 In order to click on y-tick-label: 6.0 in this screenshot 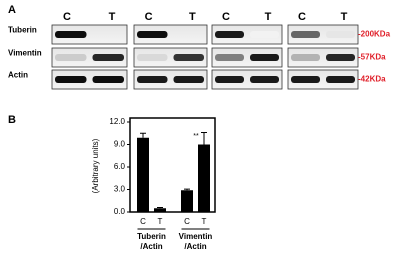, I will do `click(120, 166)`.